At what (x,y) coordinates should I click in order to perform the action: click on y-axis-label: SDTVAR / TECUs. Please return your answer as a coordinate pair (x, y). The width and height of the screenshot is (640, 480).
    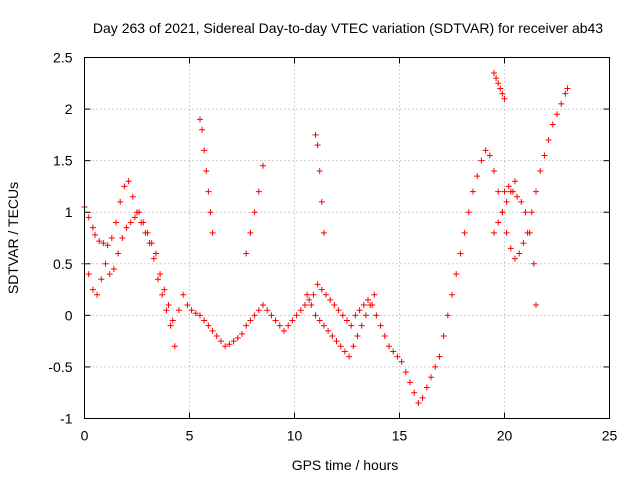
    Looking at the image, I should click on (13, 238).